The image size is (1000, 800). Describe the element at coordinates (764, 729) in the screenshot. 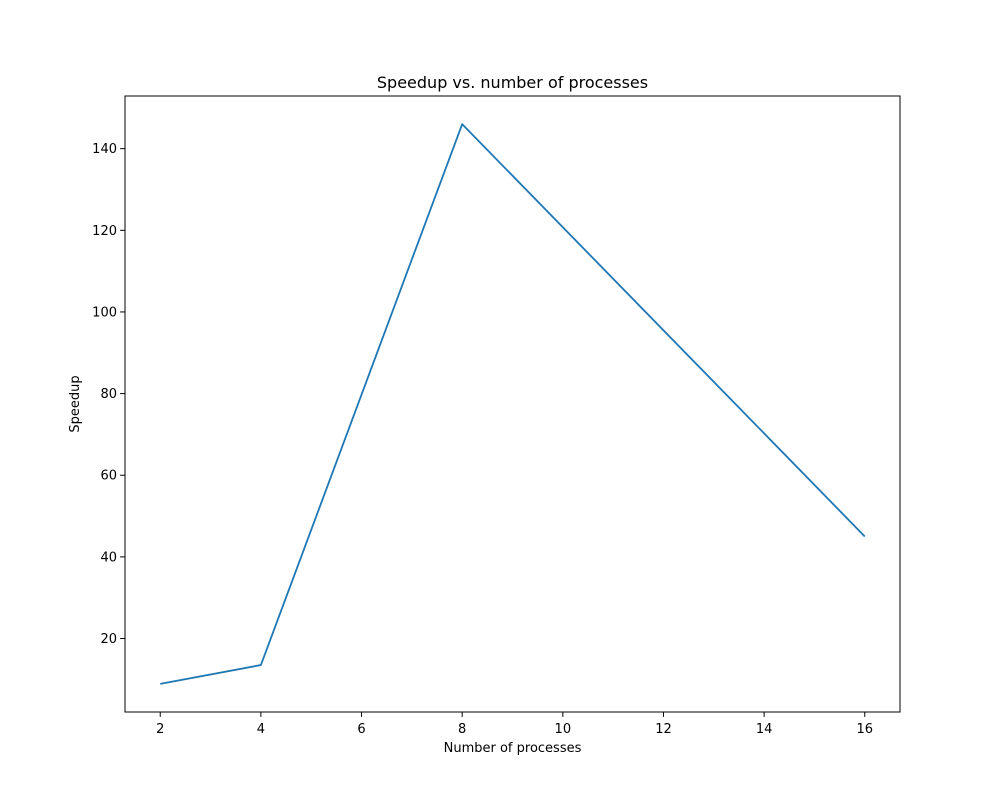

I see `x-tick-label: 14` at that location.